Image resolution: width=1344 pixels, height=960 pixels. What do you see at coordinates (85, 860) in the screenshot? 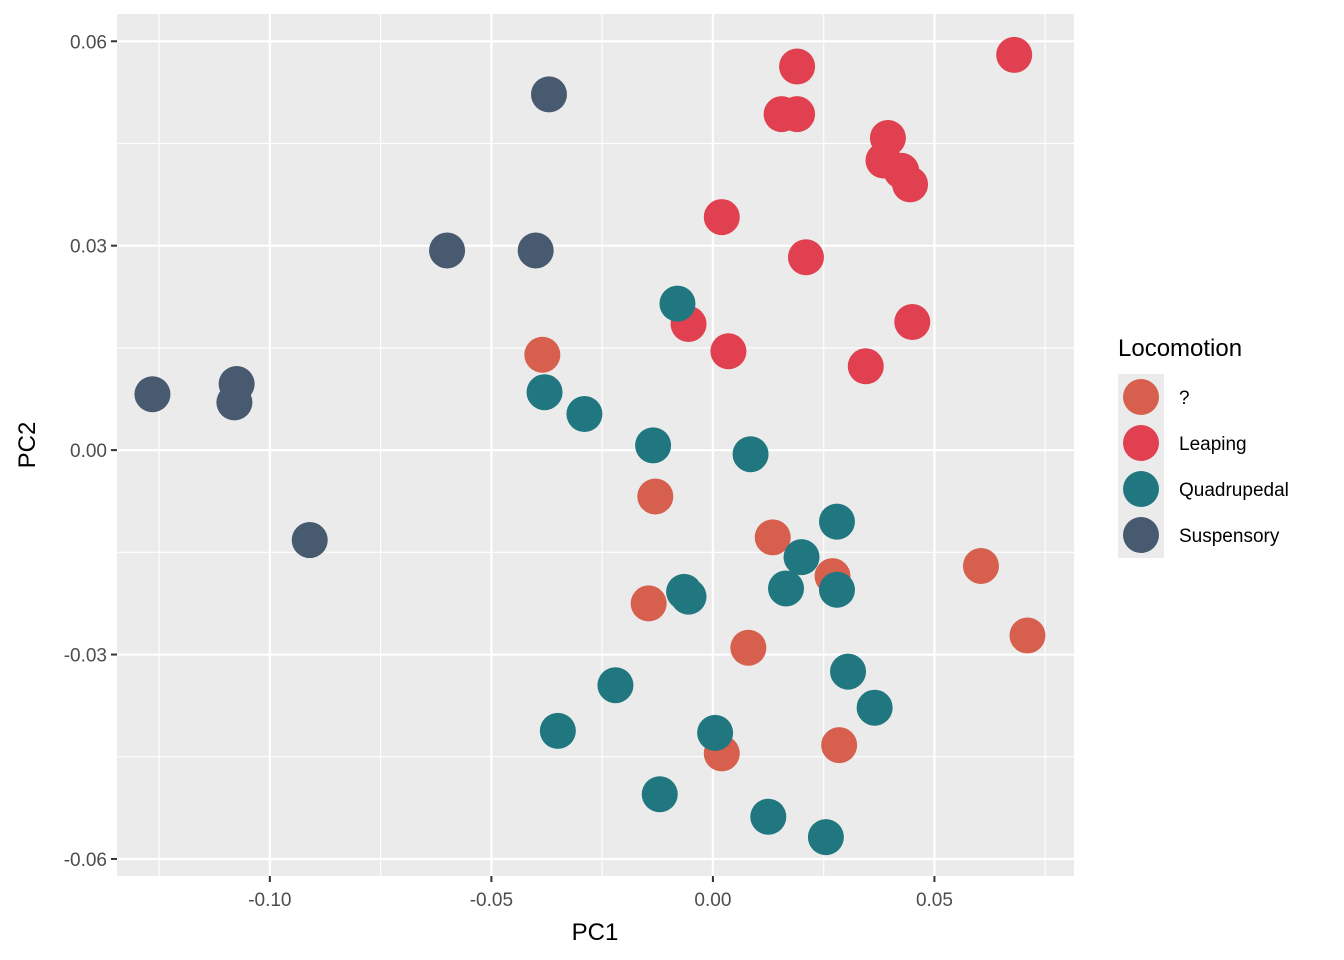
I see `y-tick-label: -0.06` at bounding box center [85, 860].